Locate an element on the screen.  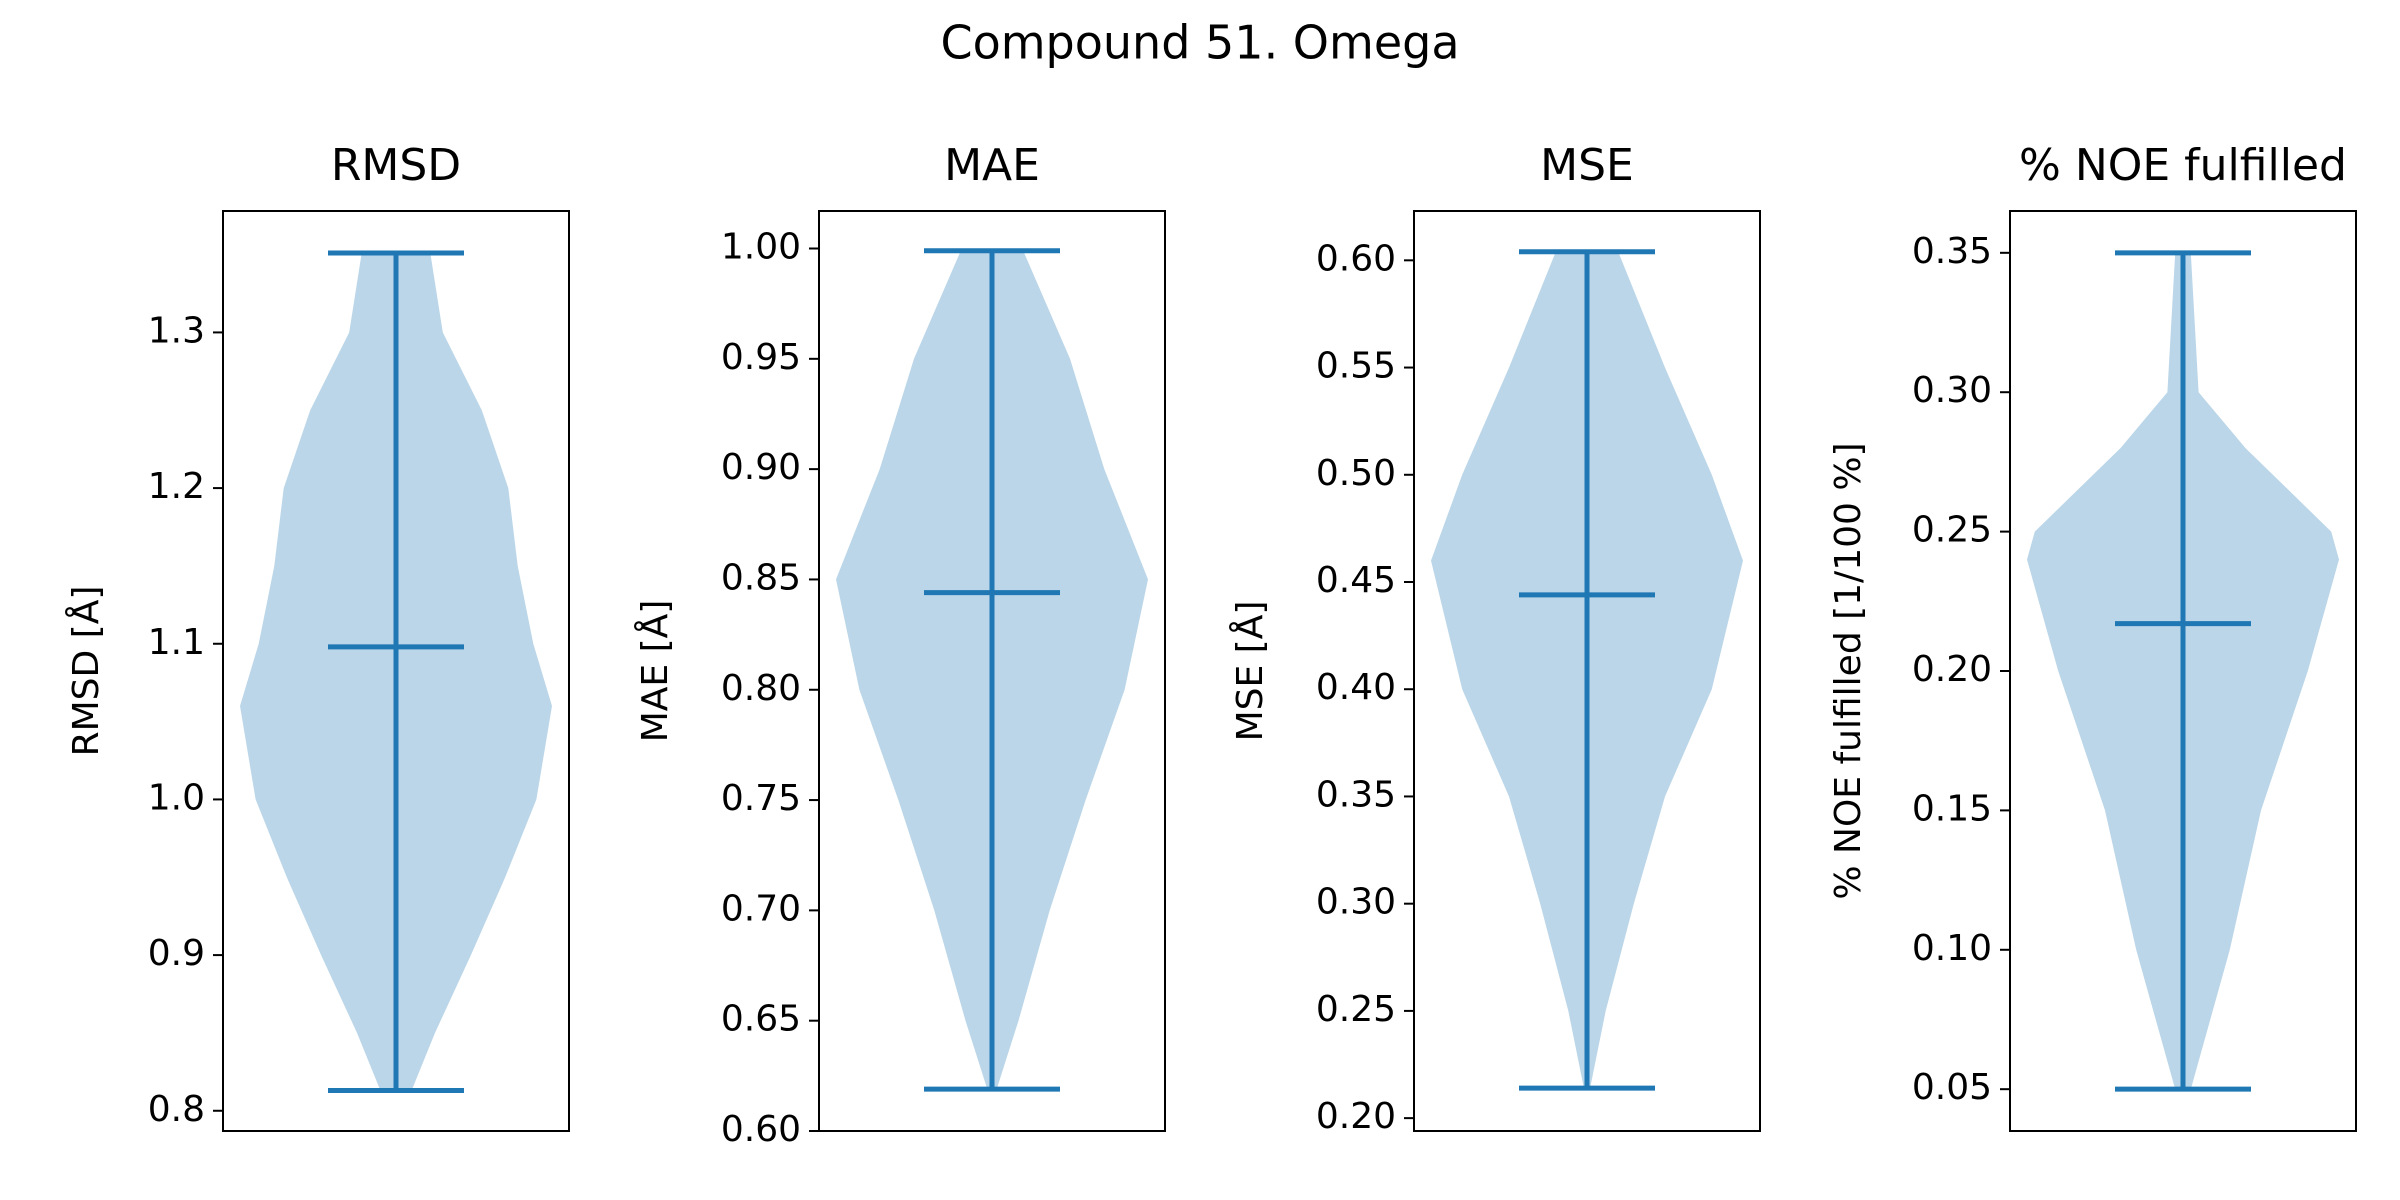
y-tick-label: 0.05 is located at coordinates (1952, 1087).